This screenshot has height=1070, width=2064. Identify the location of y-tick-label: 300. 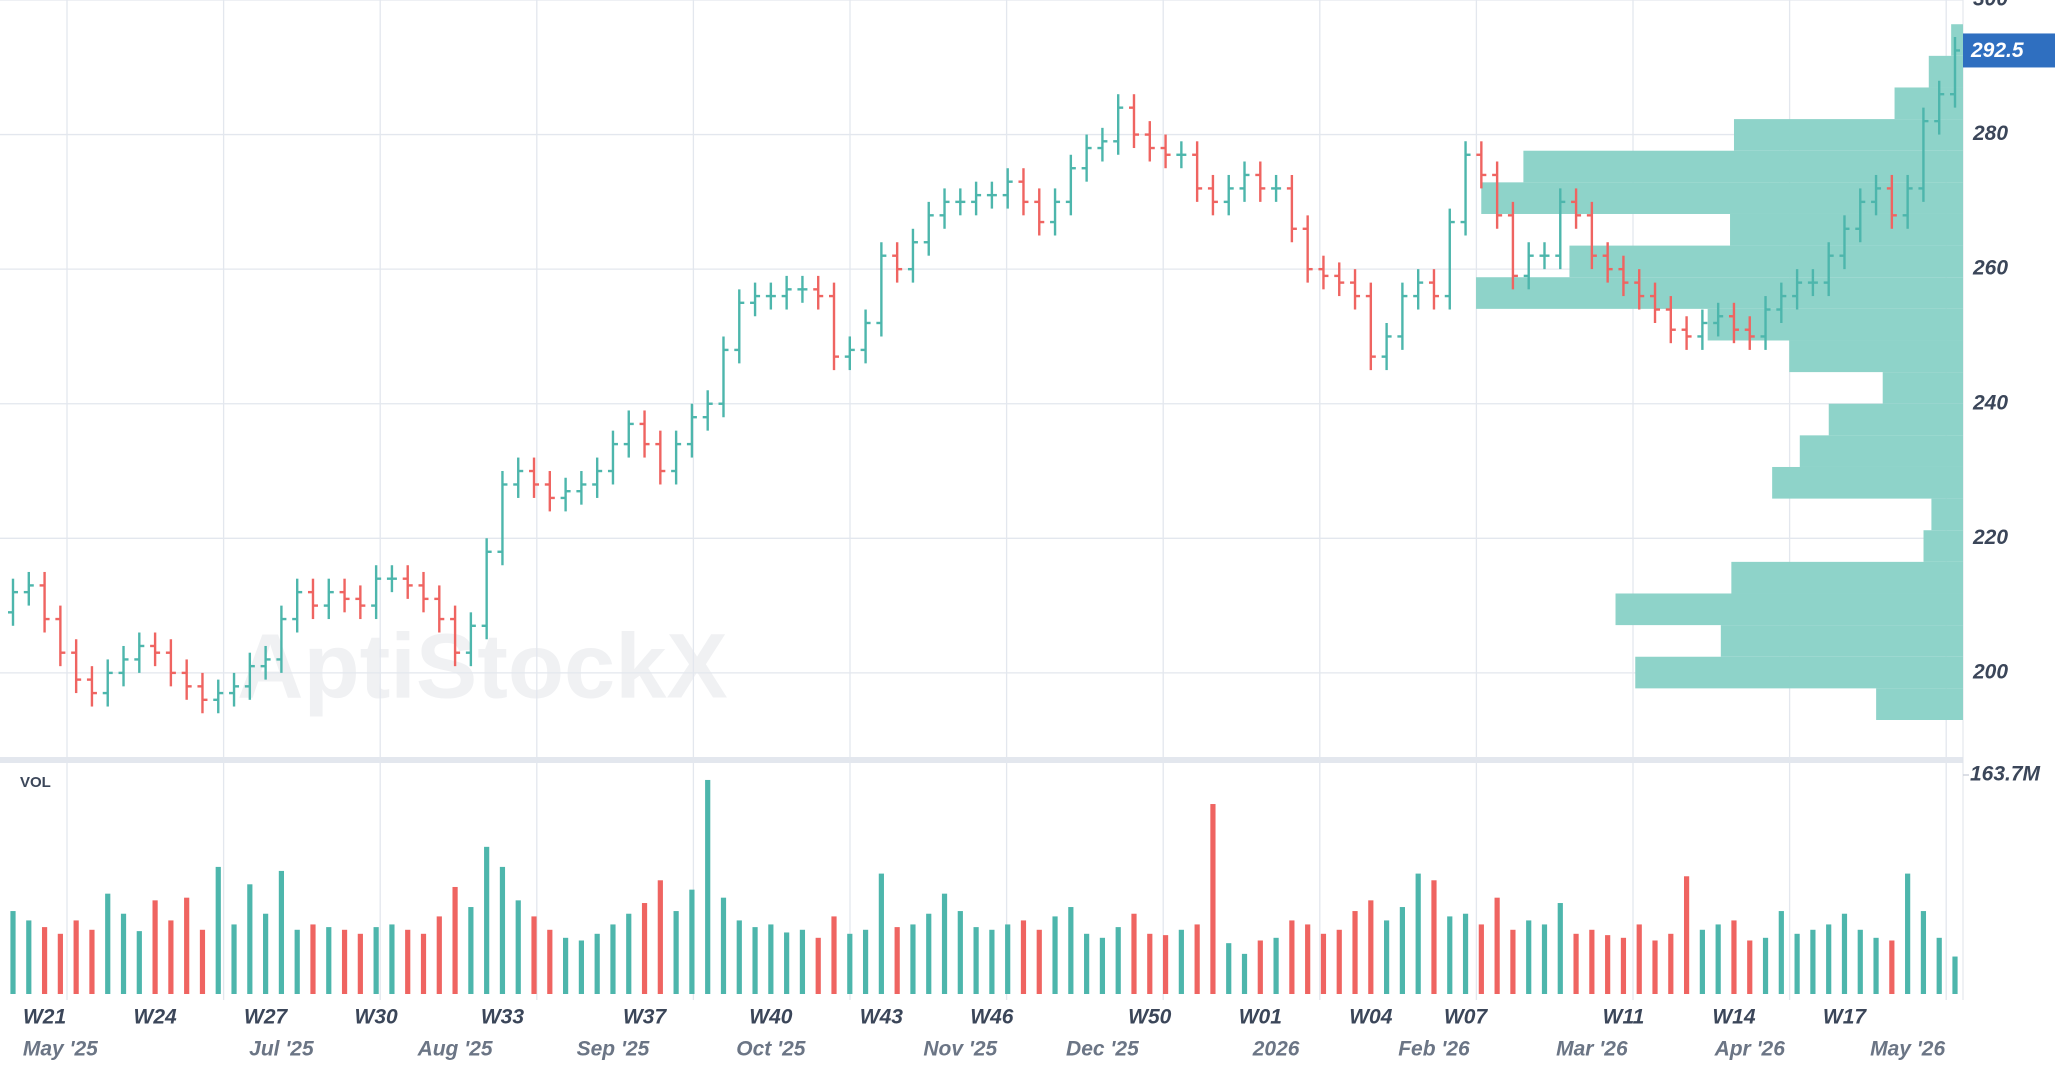
(1990, 5).